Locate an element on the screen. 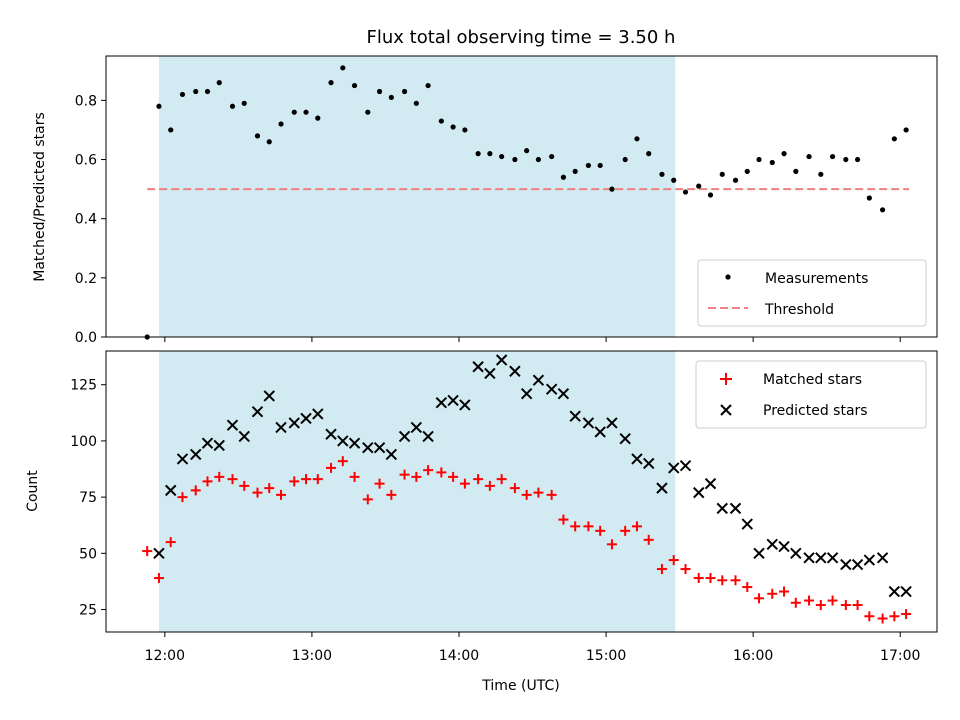  y-tick-label: 75 is located at coordinates (88, 498).